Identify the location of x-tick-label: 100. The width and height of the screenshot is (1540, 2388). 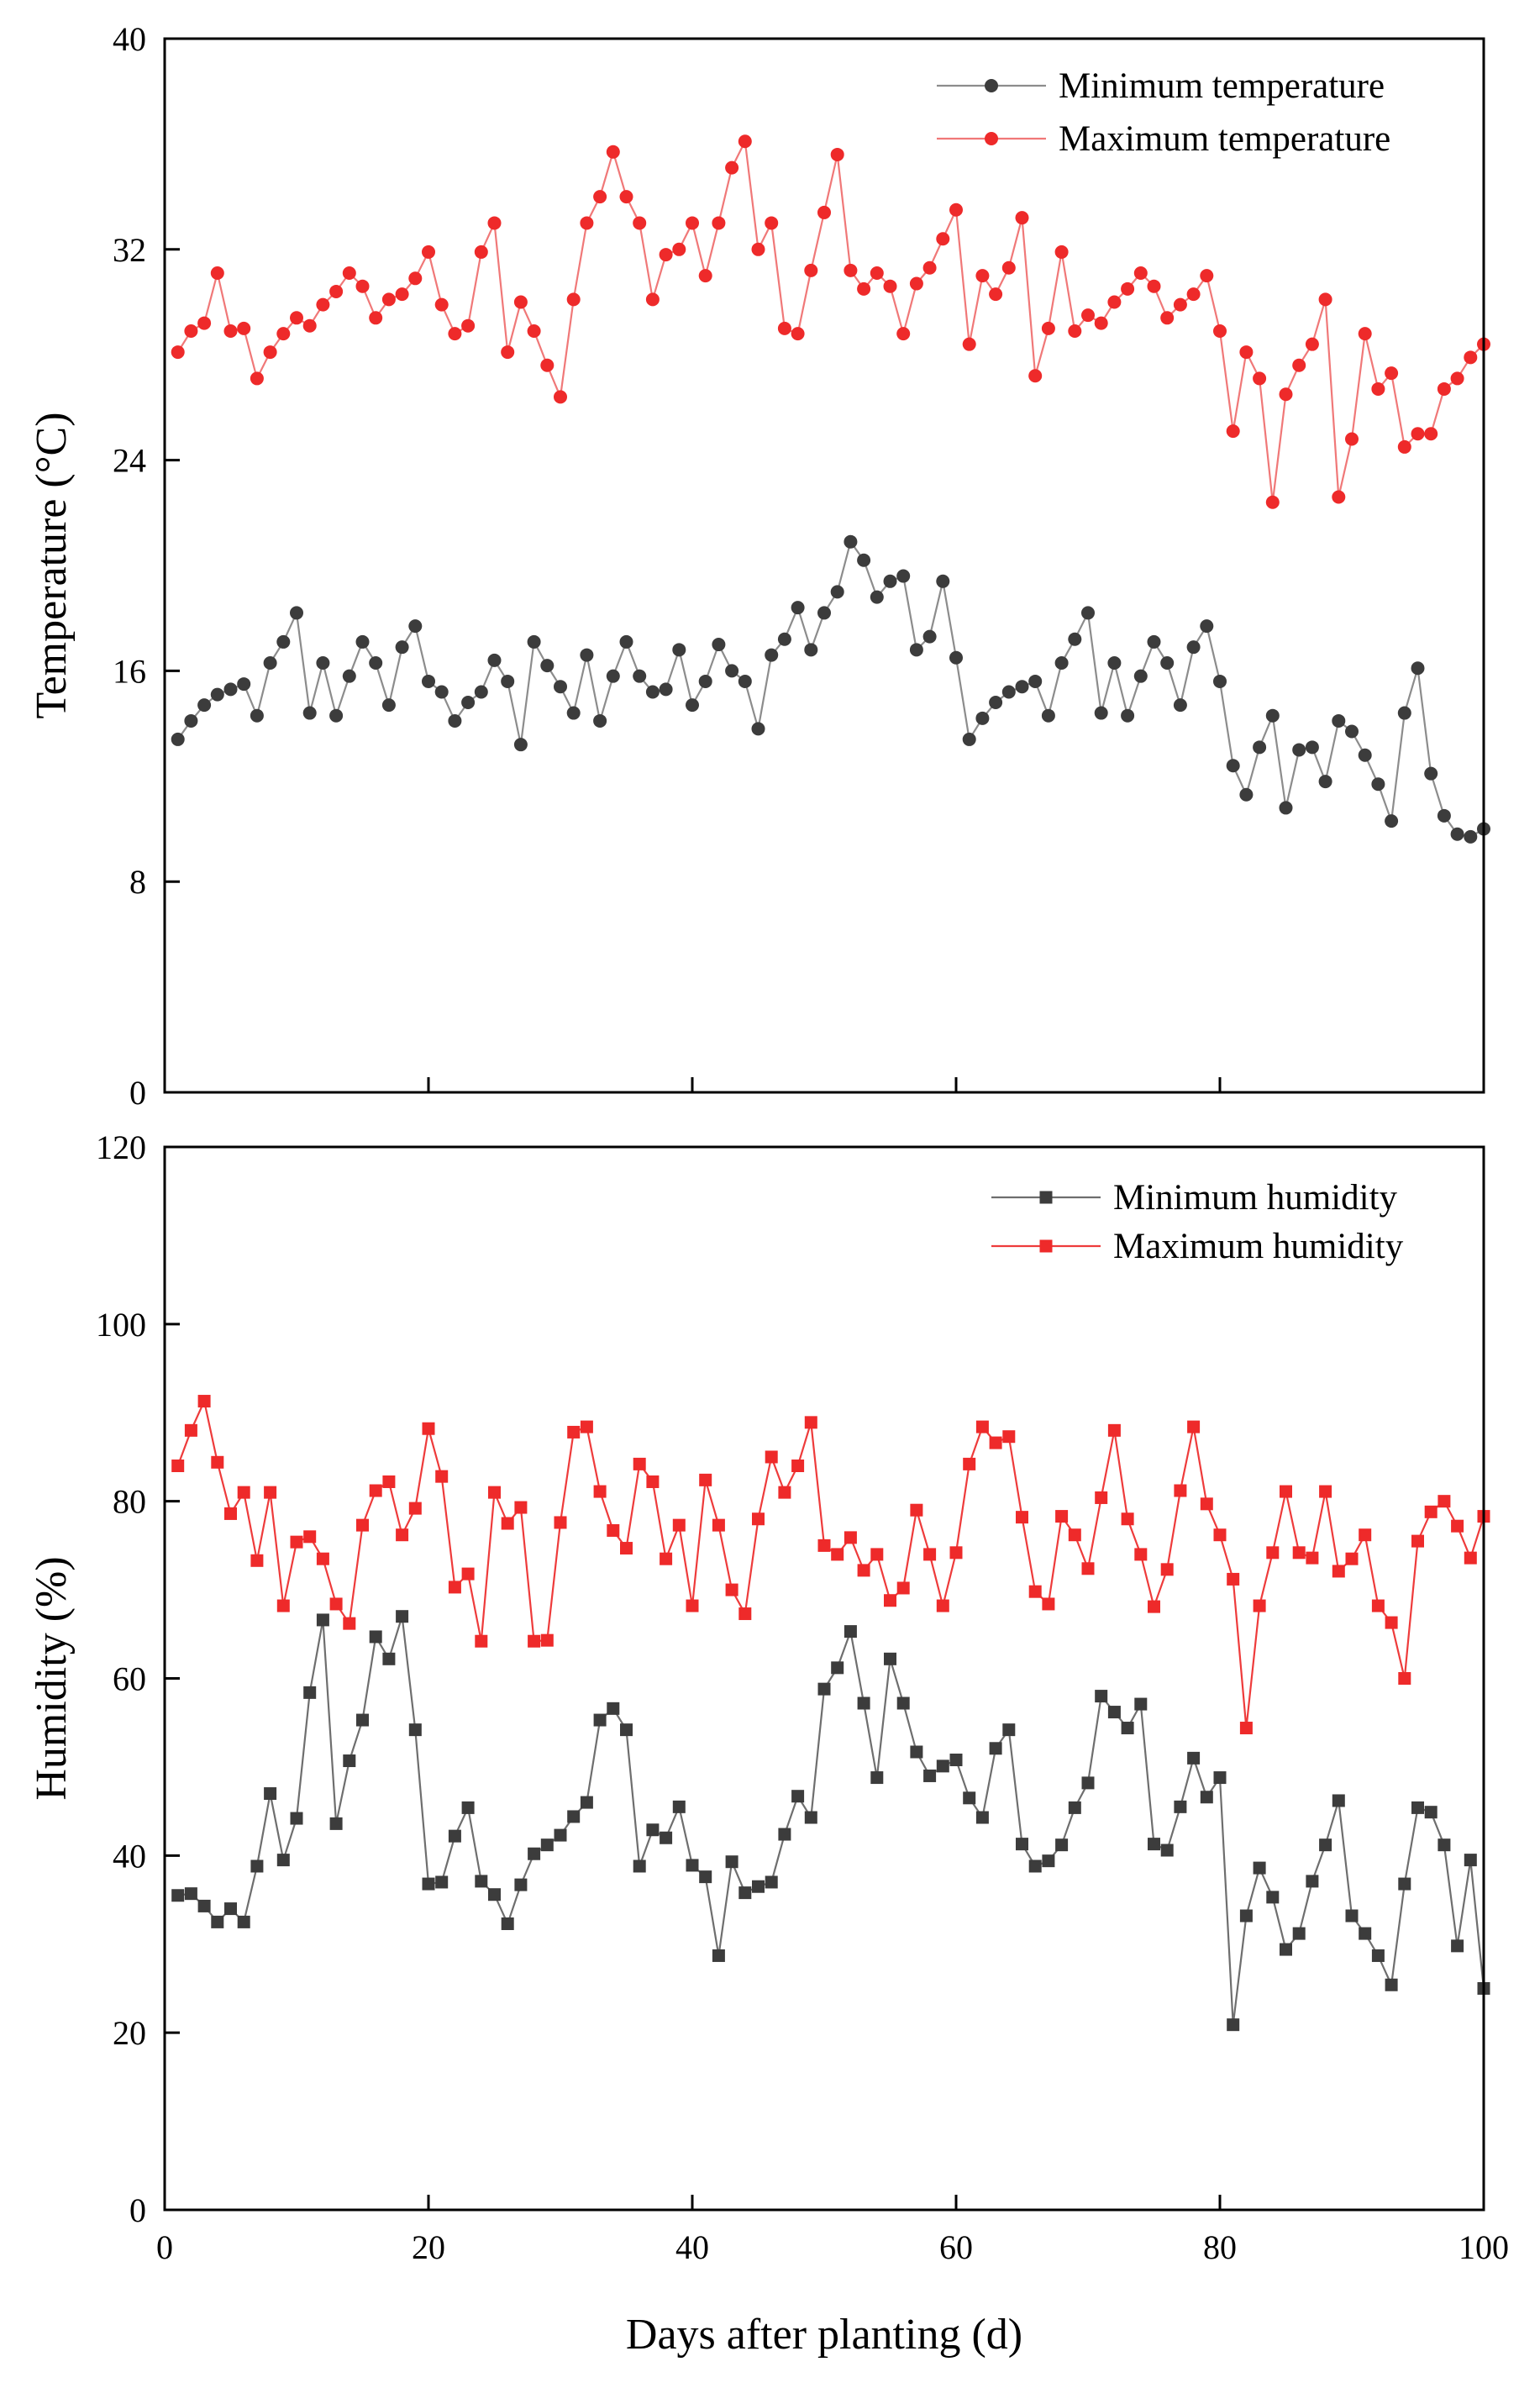
(1484, 2247).